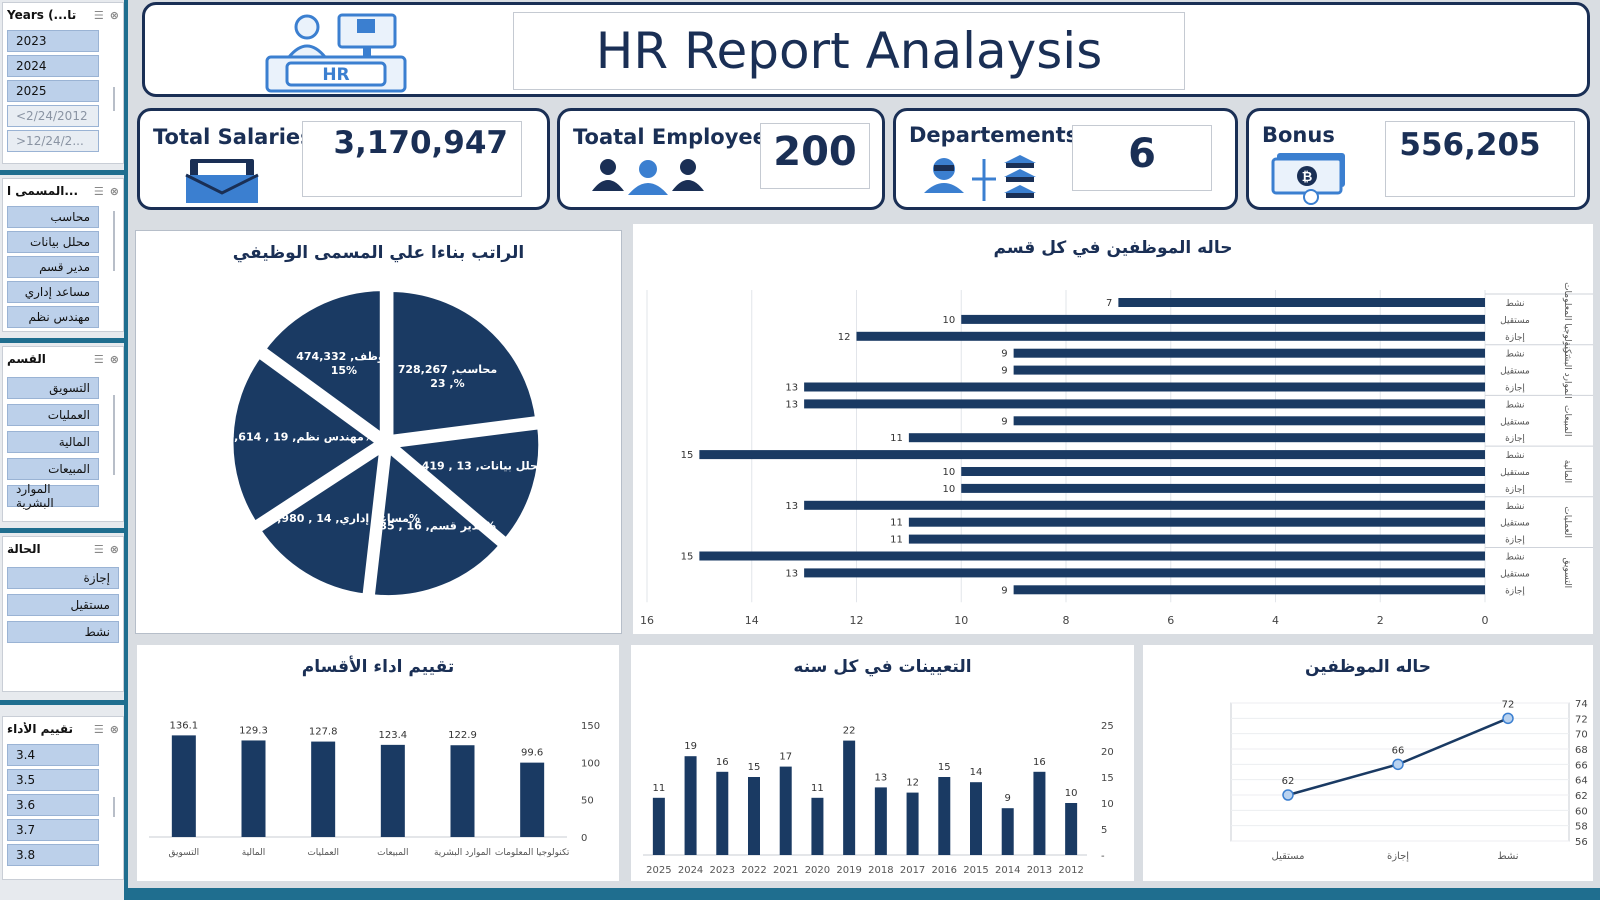 This screenshot has width=1600, height=900. I want to click on y-tick-label: 5, so click(1104, 830).